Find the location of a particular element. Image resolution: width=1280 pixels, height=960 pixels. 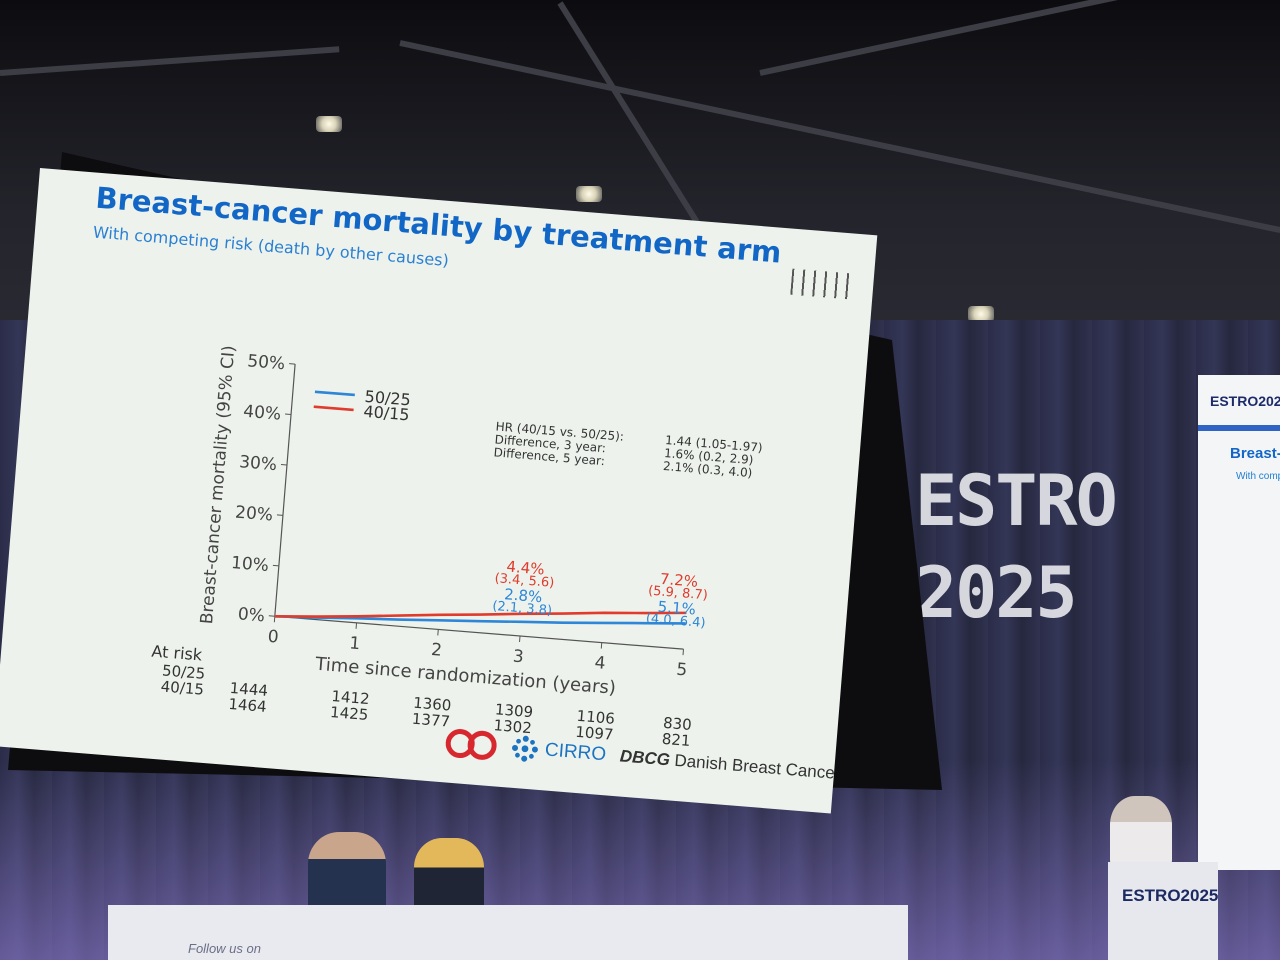

at-risk-value: 1412 is located at coordinates (351, 697).